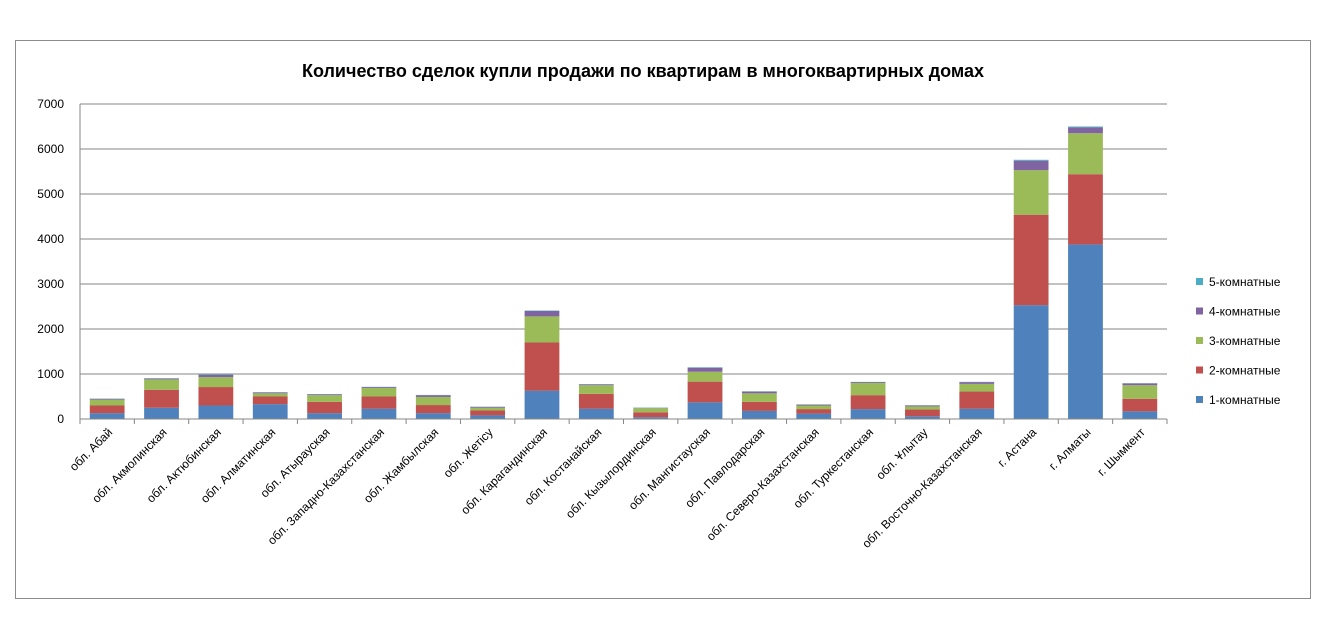 Image resolution: width=1335 pixels, height=631 pixels. Describe the element at coordinates (1017, 447) in the screenshot. I see `x-tick-label: г. Астана` at that location.